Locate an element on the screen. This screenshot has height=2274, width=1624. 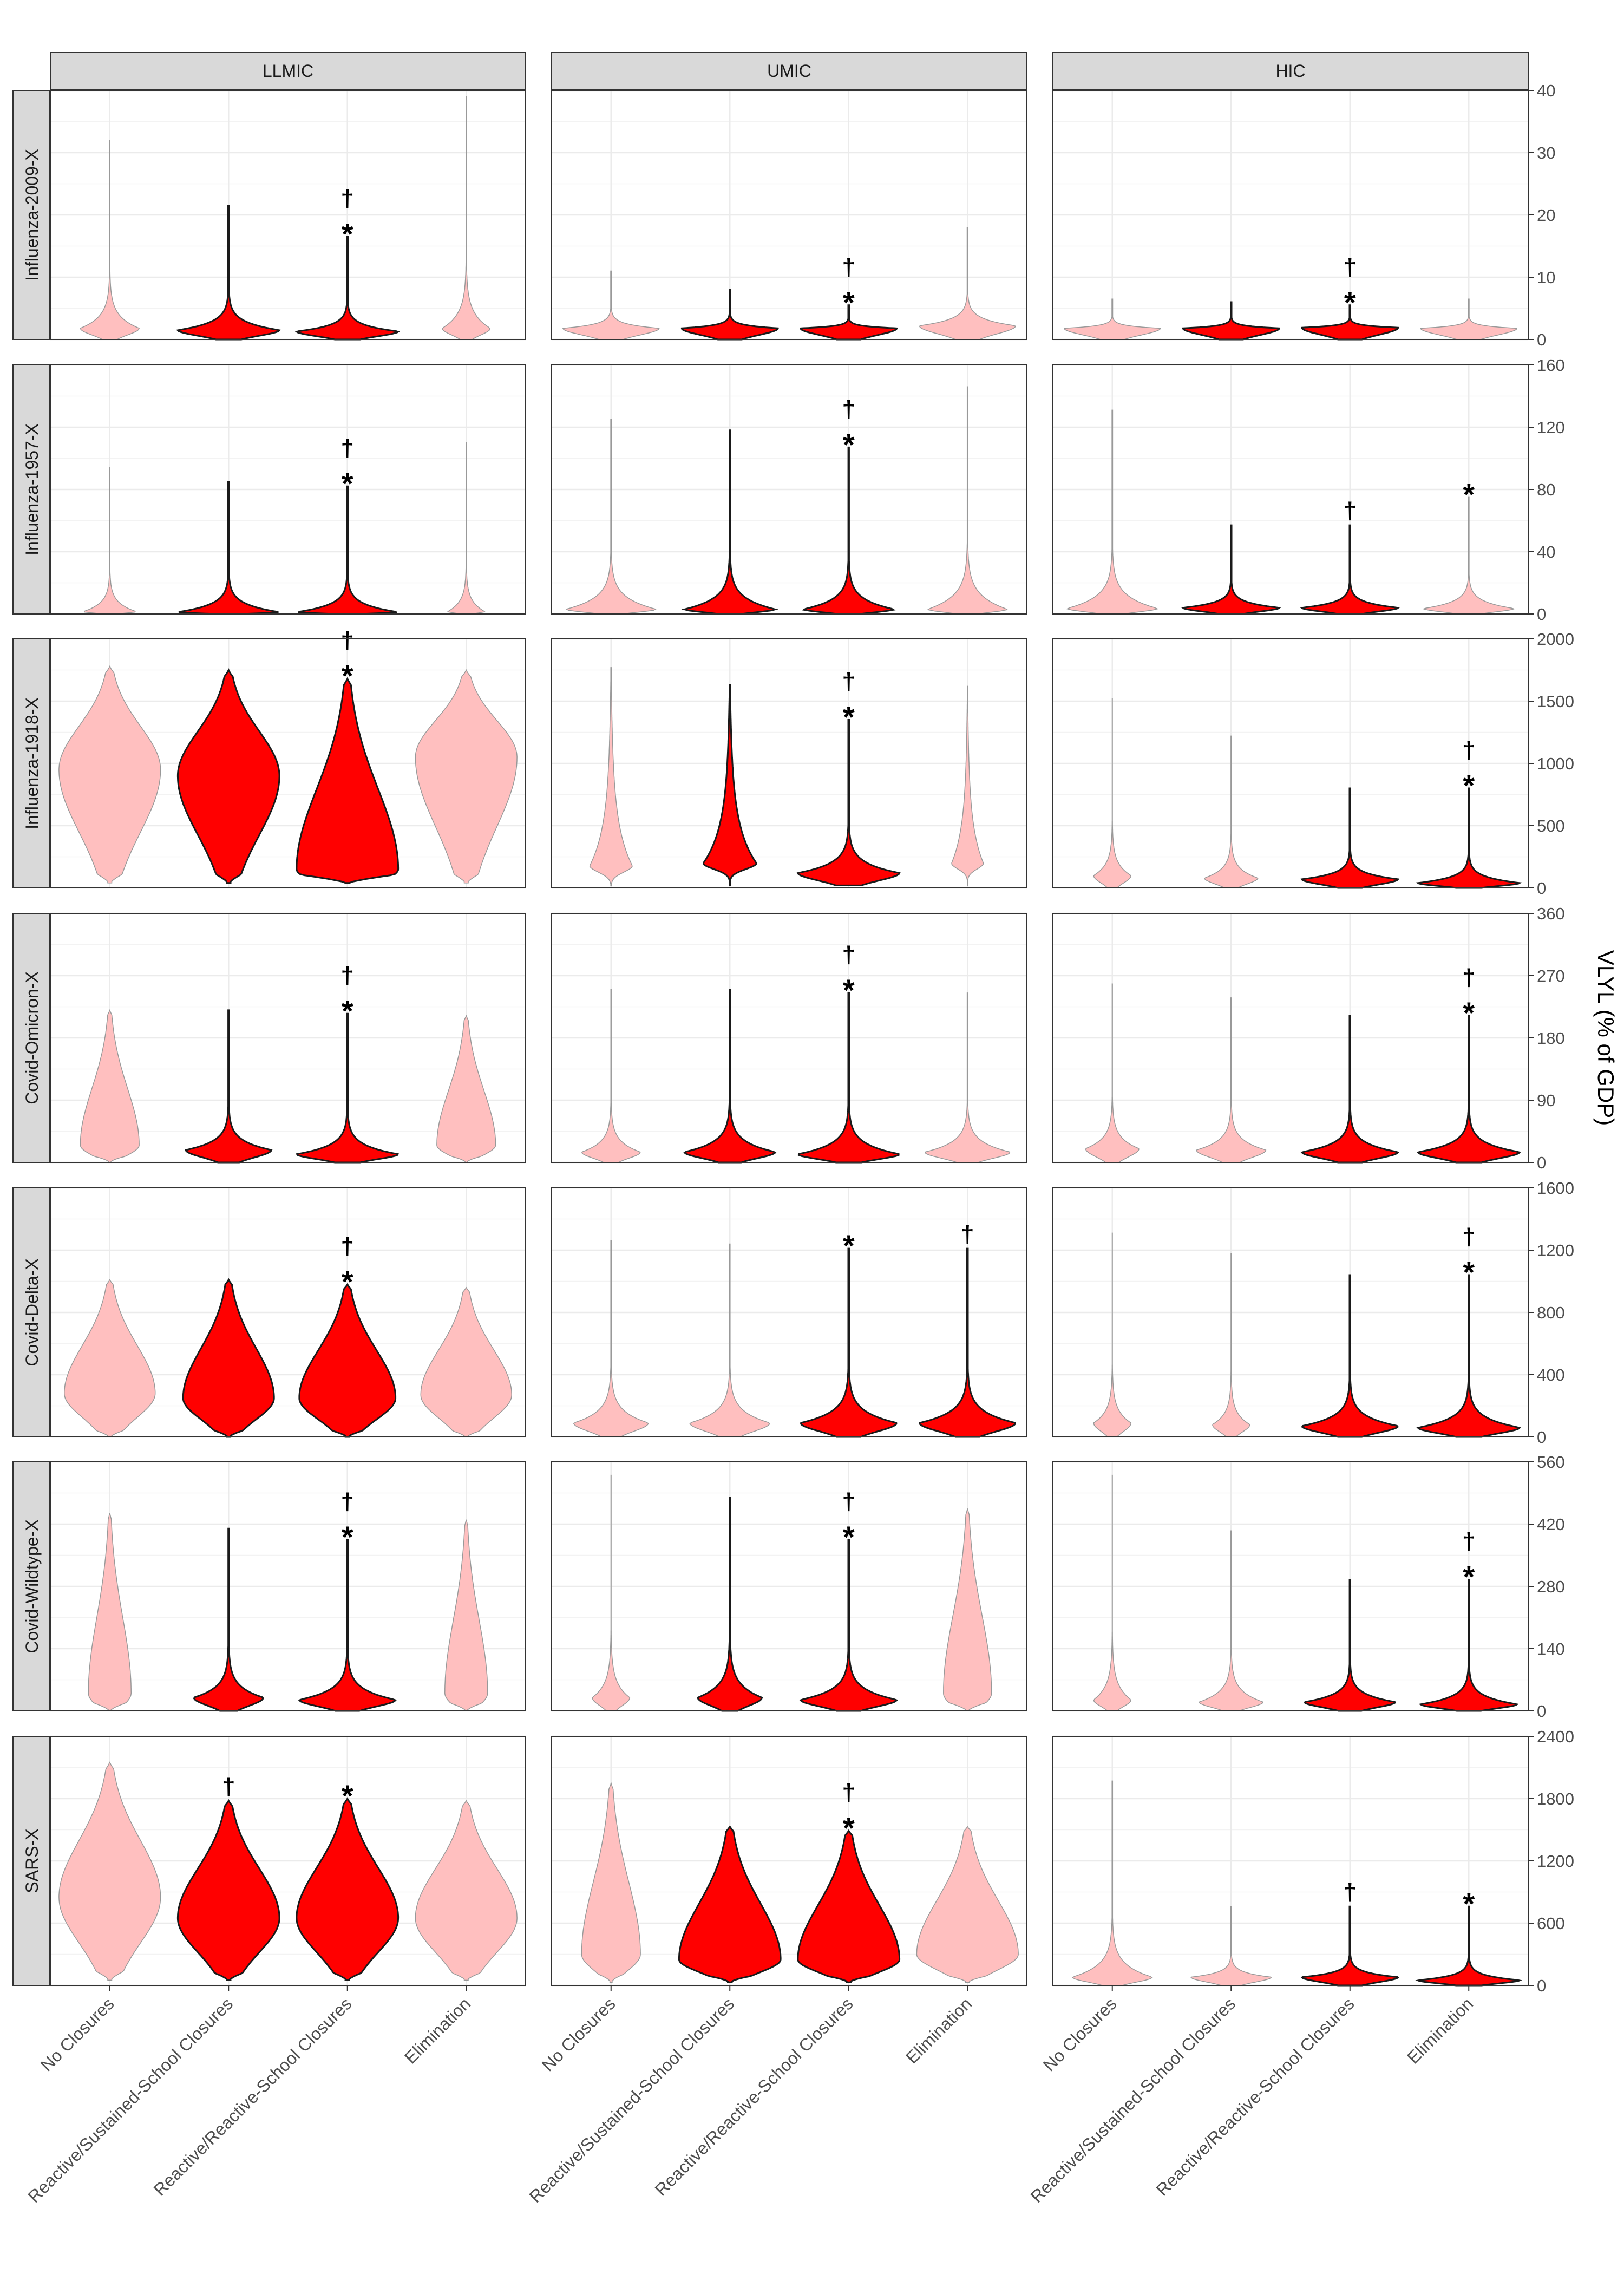
x-tick-label: No Closures is located at coordinates (578, 2035).